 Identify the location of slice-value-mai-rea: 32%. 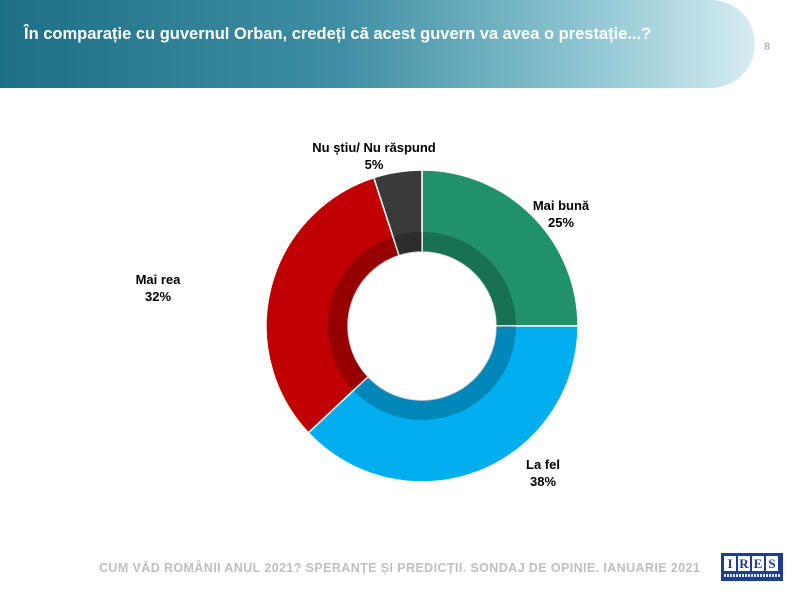
(158, 296).